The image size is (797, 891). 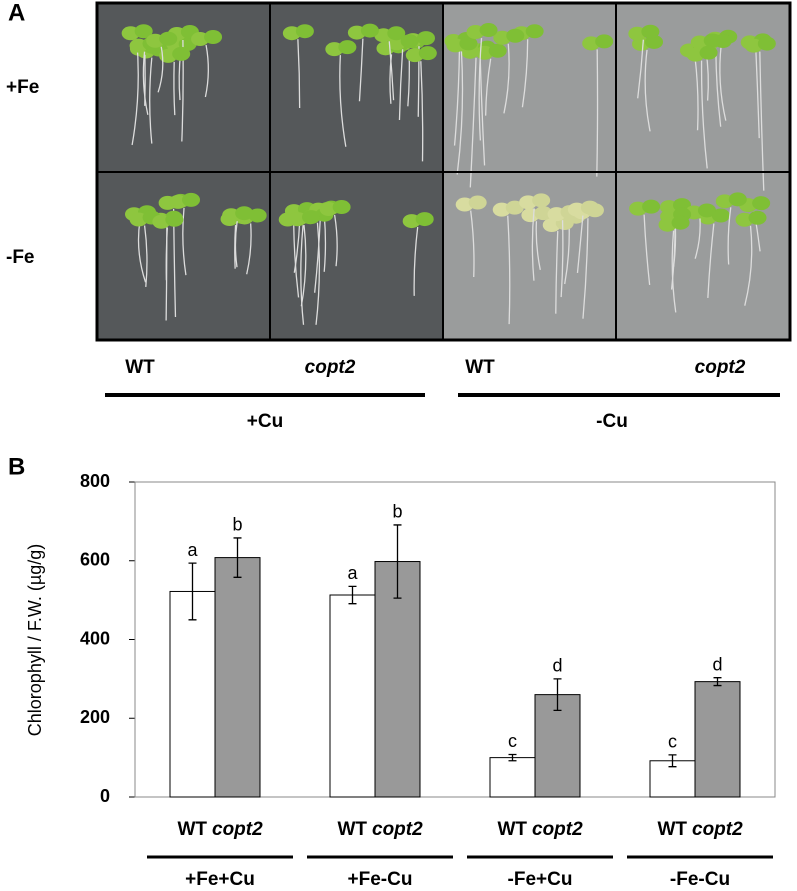 I want to click on x-tick-label: -Fe-Cu, so click(x=700, y=879).